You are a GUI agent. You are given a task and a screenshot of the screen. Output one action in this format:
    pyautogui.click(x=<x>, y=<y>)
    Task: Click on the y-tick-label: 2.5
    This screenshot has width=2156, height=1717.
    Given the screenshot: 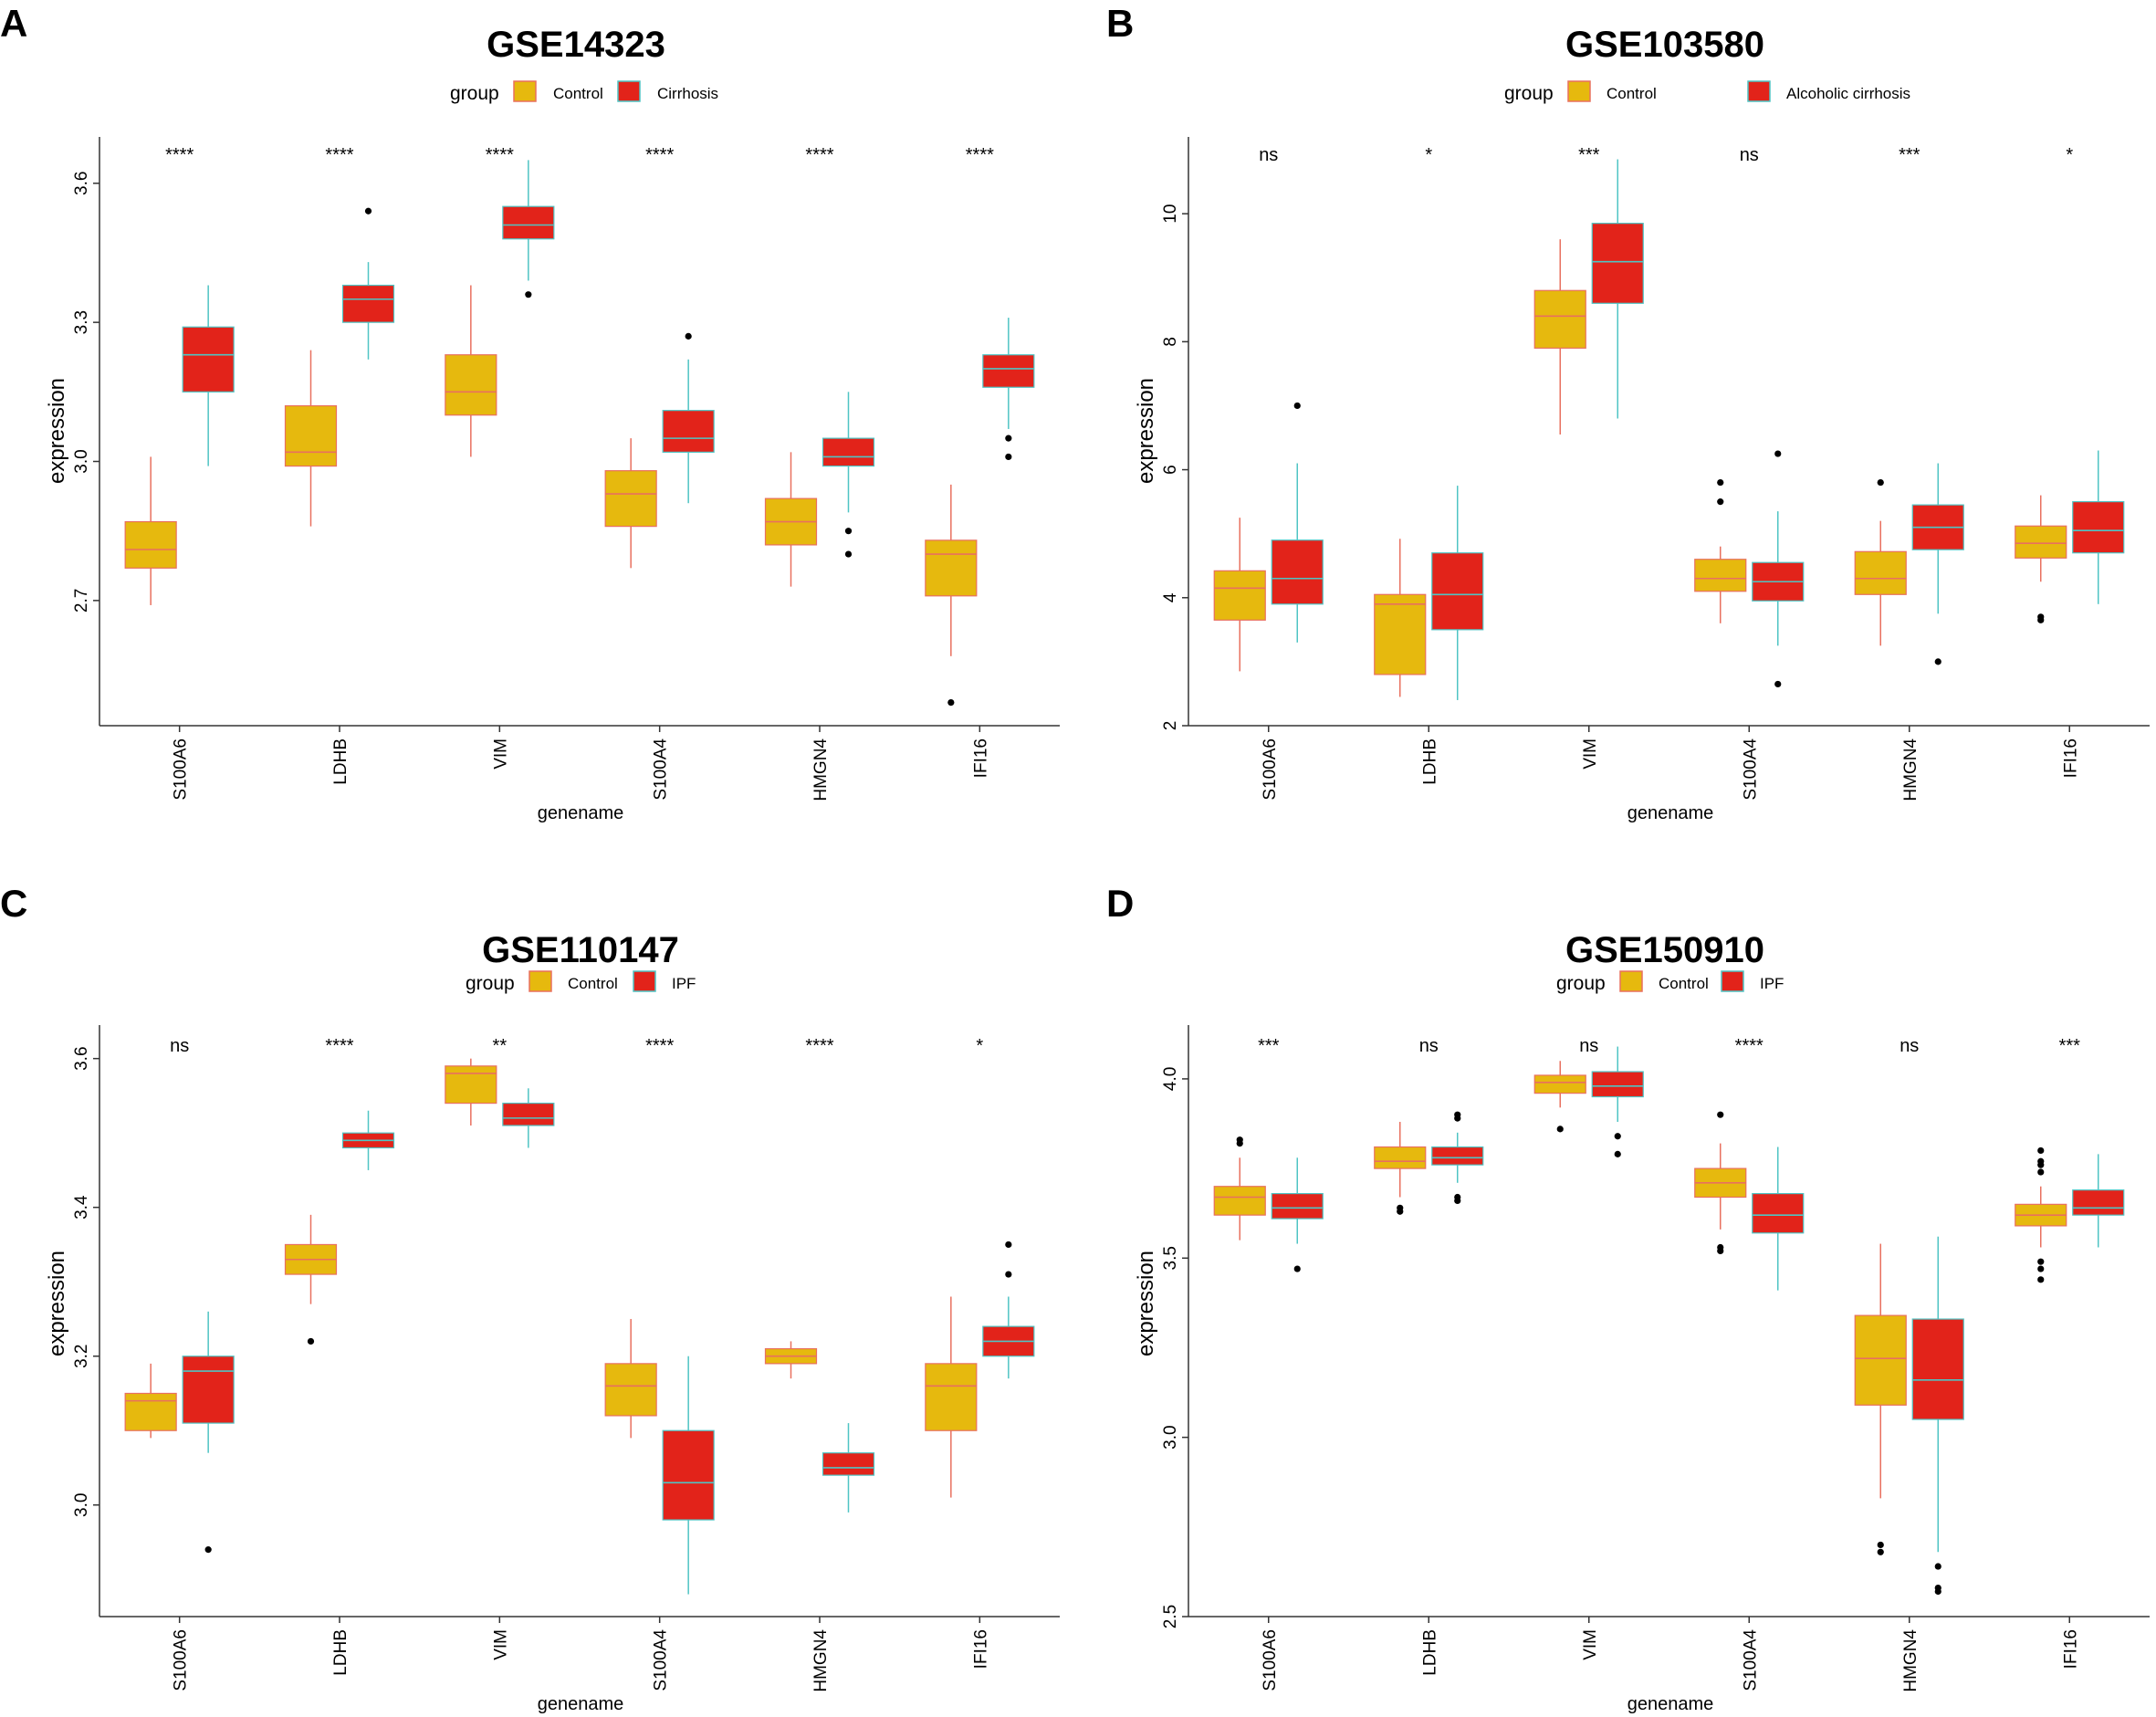 What is the action you would take?
    pyautogui.click(x=1170, y=1616)
    